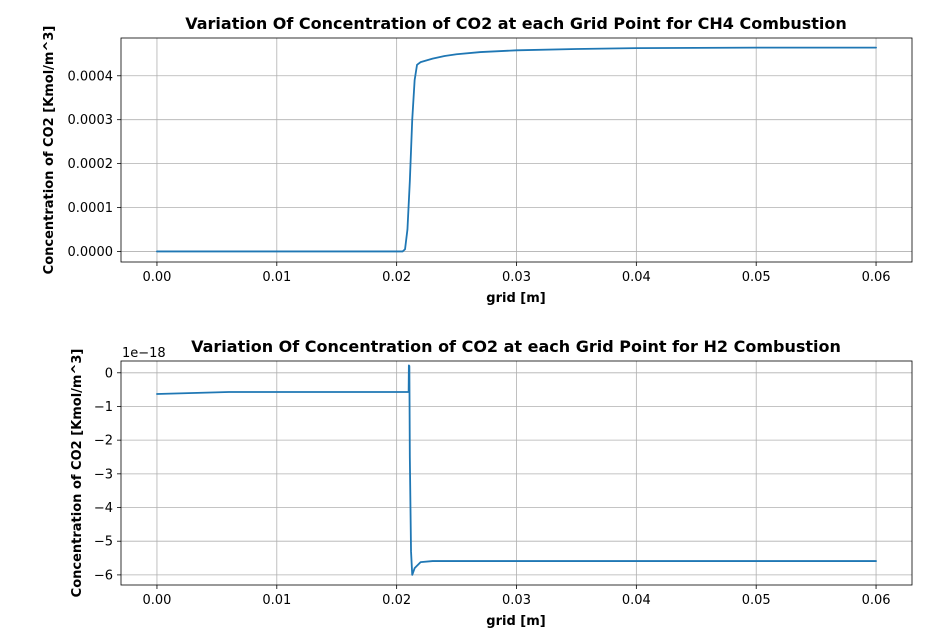  I want to click on y-tick-label: 0.0001, so click(91, 208).